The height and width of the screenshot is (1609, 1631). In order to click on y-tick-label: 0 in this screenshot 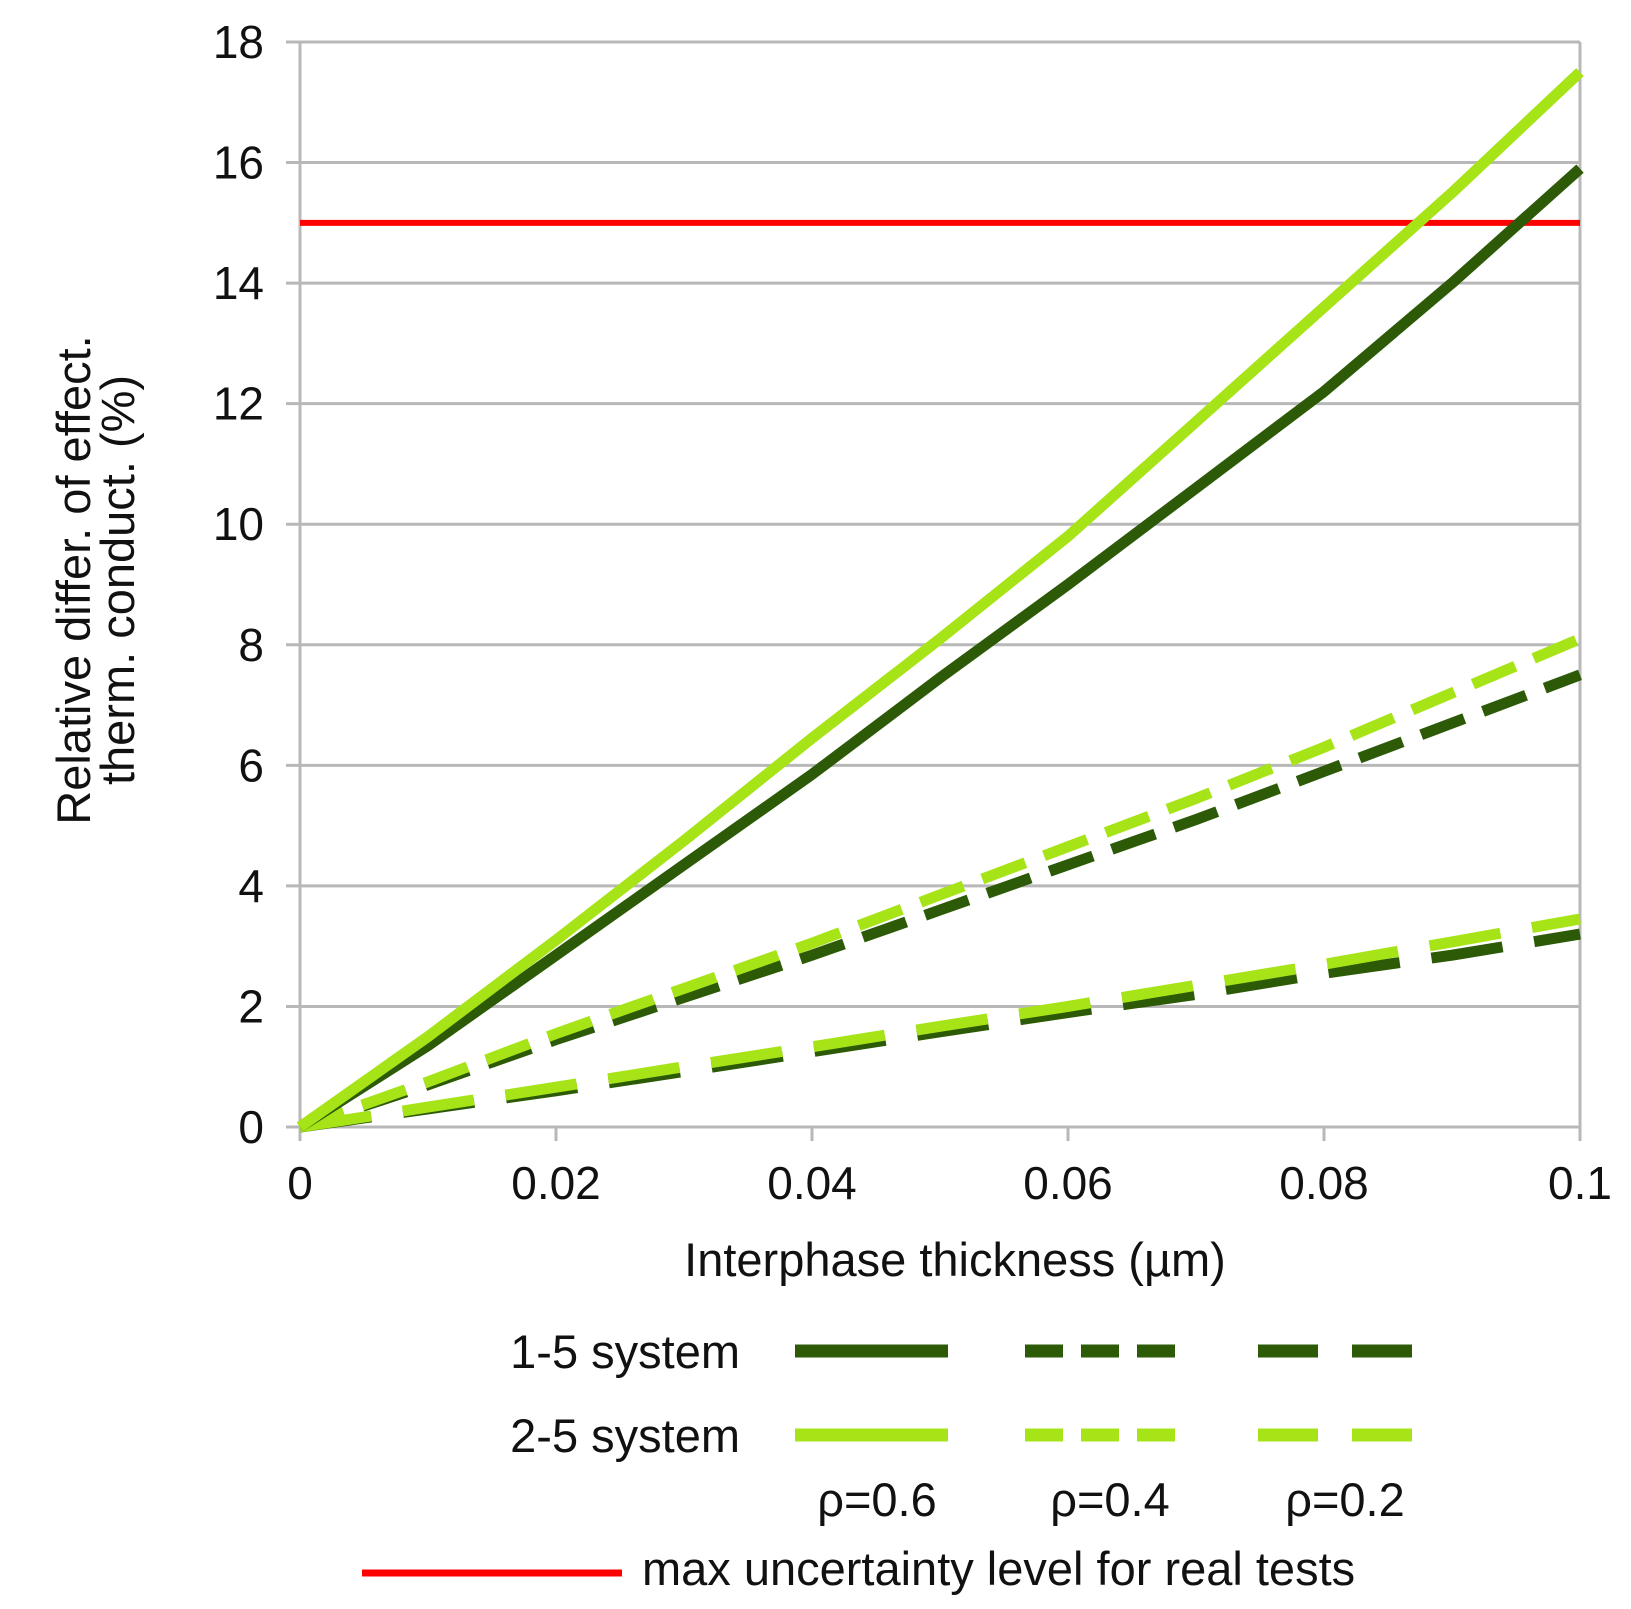, I will do `click(251, 1127)`.